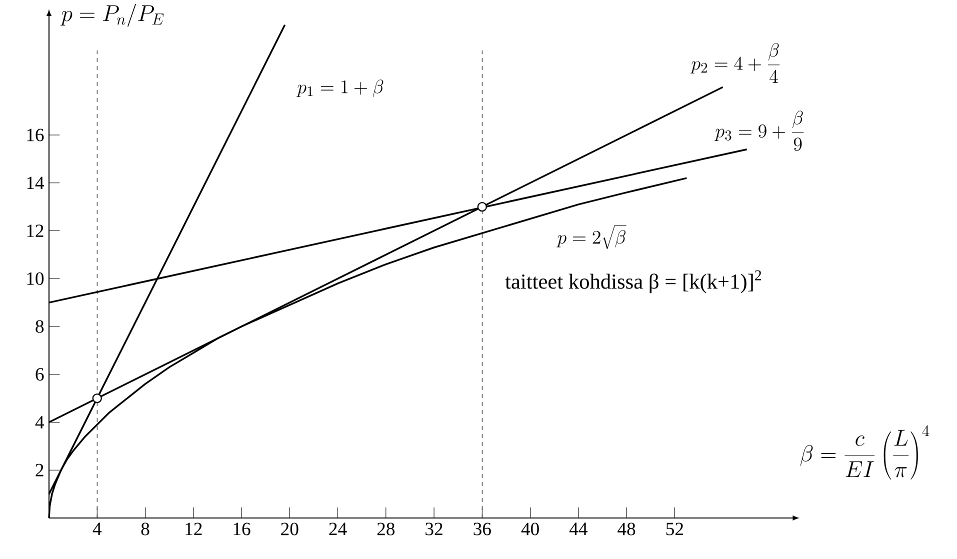 This screenshot has height=559, width=957. I want to click on series-label: $p_2 = 4 + \frac{\beta}{4}$, so click(735, 63).